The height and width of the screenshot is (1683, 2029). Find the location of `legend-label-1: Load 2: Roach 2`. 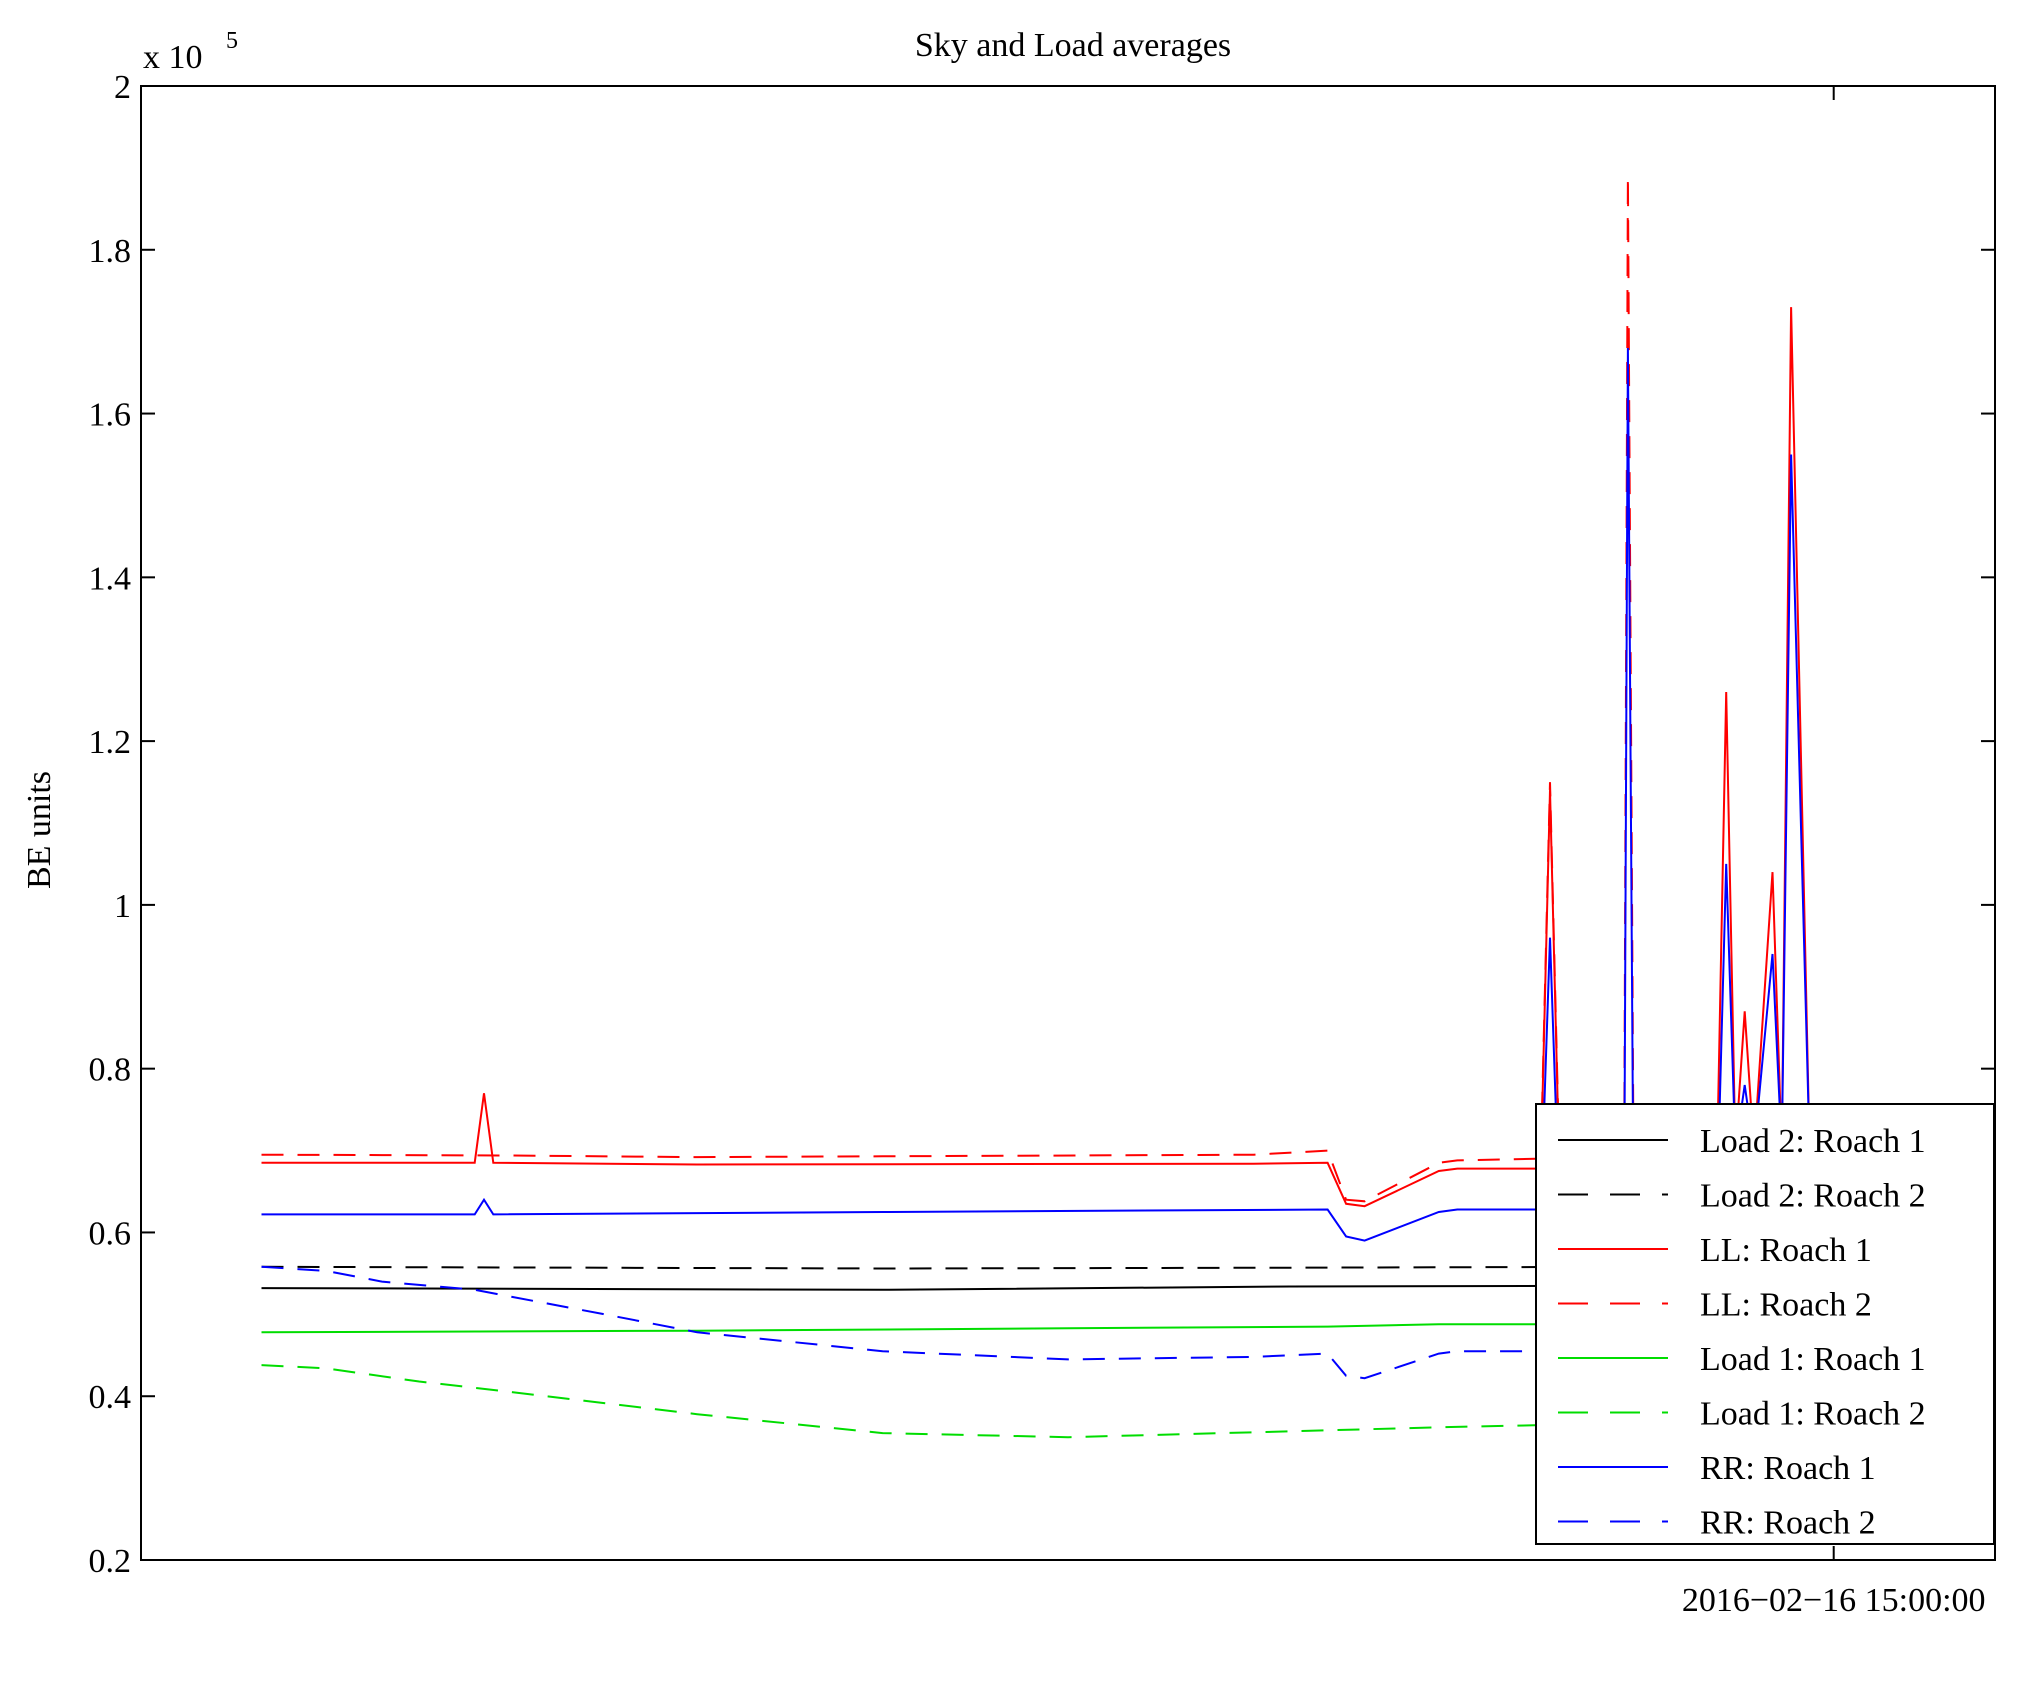

legend-label-1: Load 2: Roach 2 is located at coordinates (1813, 1196).